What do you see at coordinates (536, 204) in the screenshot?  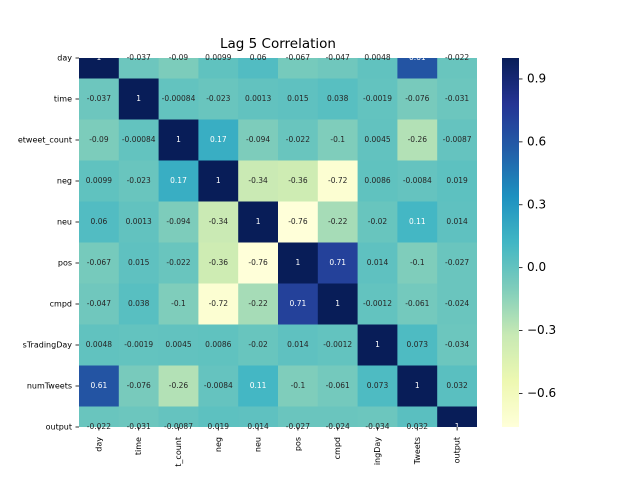 I see `colorbar-tick-label: 0.3` at bounding box center [536, 204].